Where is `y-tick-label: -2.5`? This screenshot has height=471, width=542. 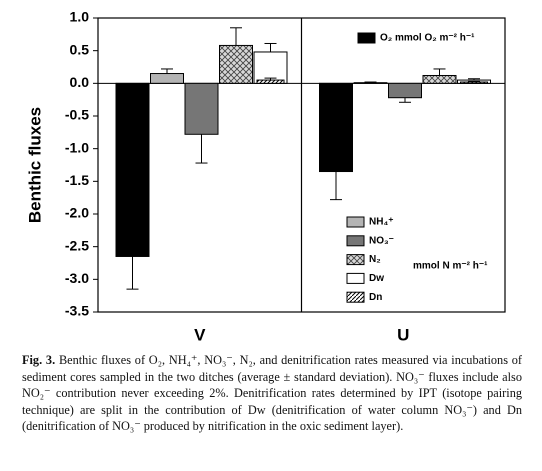 y-tick-label: -2.5 is located at coordinates (77, 245).